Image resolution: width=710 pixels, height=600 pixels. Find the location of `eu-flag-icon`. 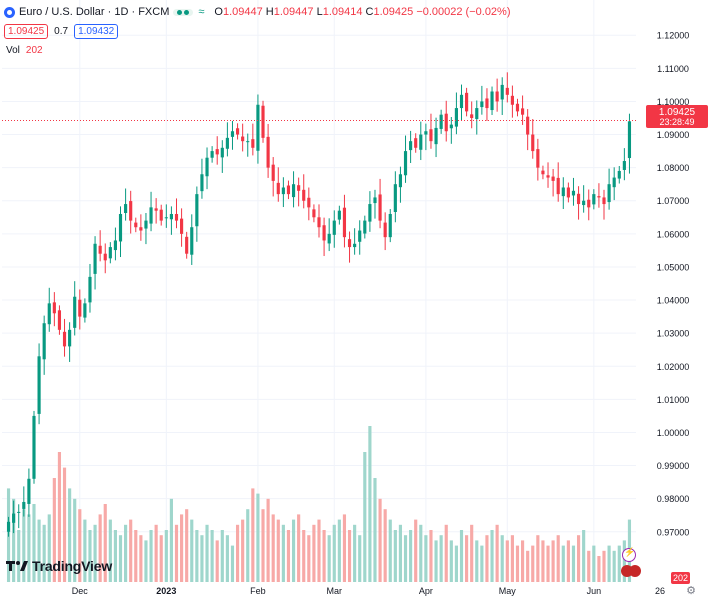

eu-flag-icon is located at coordinates (635, 571).